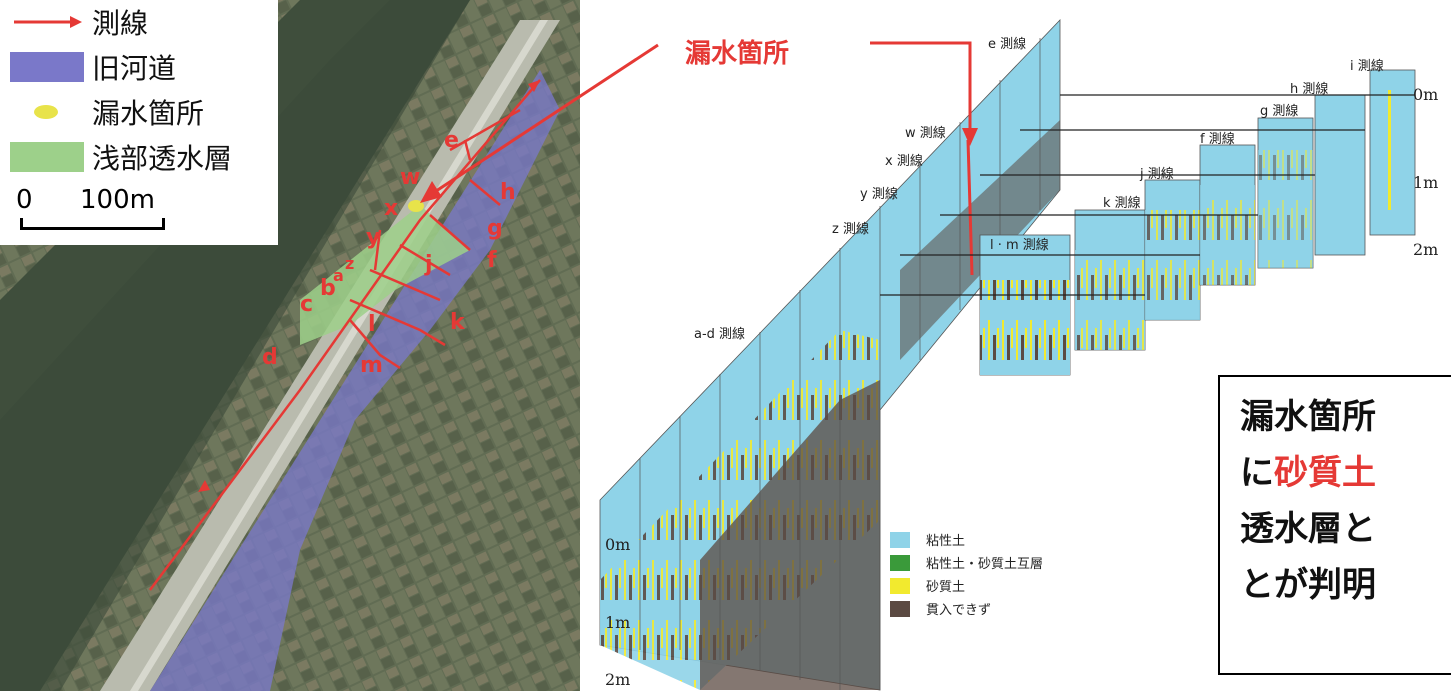 This screenshot has width=1451, height=695. I want to click on line-label-lm: l · m 測線, so click(1019, 243).